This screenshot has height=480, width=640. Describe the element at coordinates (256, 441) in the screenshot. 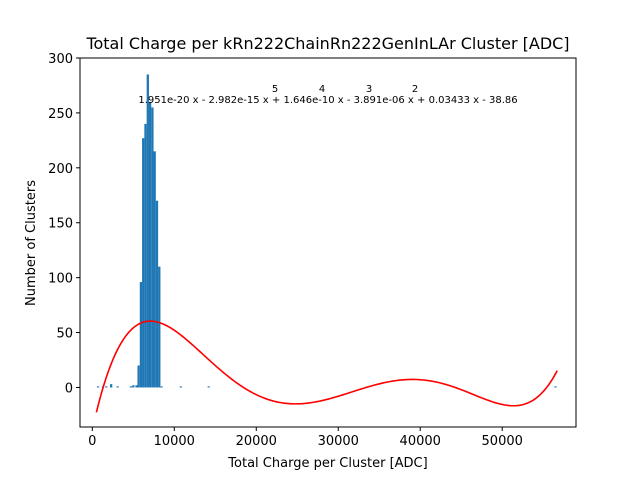

I see `x-tick-label: 20000` at that location.